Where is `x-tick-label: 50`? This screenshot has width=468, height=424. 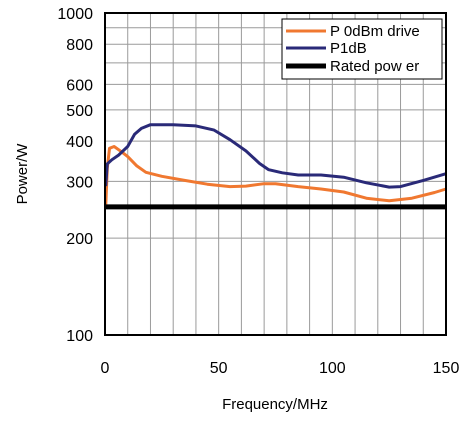 x-tick-label: 50 is located at coordinates (219, 368).